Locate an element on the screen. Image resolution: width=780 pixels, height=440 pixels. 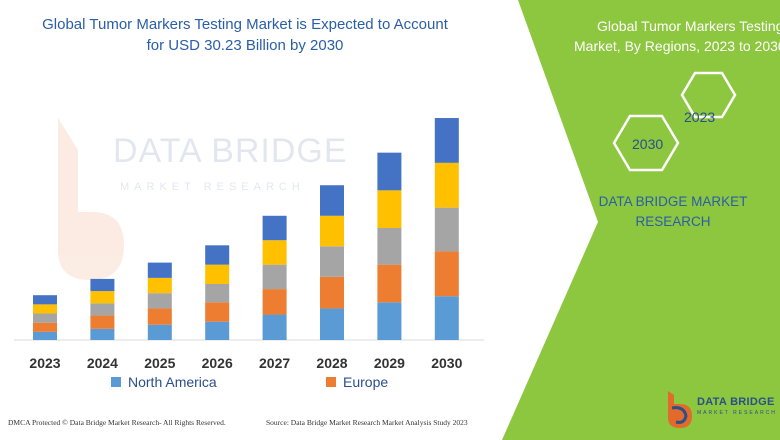
hex-2030: 2030 is located at coordinates (646, 143).